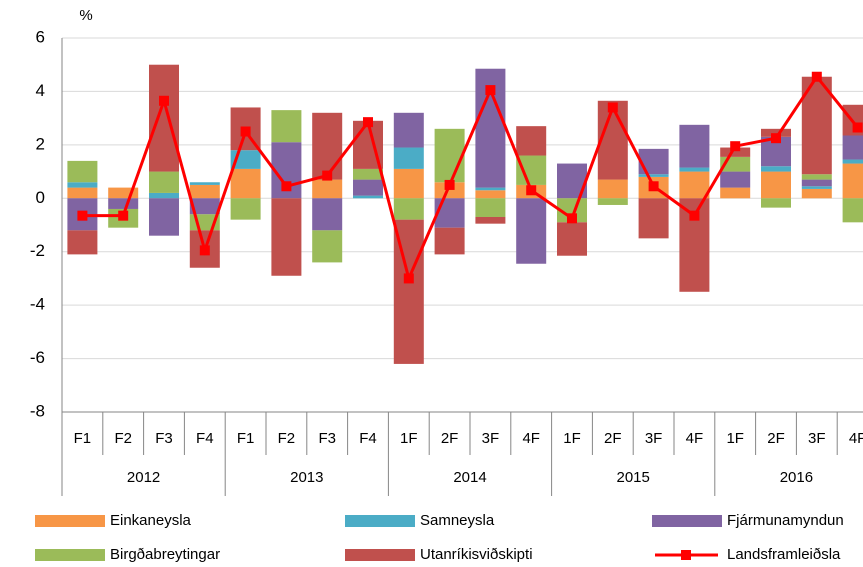  Describe the element at coordinates (165, 554) in the screenshot. I see `legend-label: Birgðabreytingar` at that location.